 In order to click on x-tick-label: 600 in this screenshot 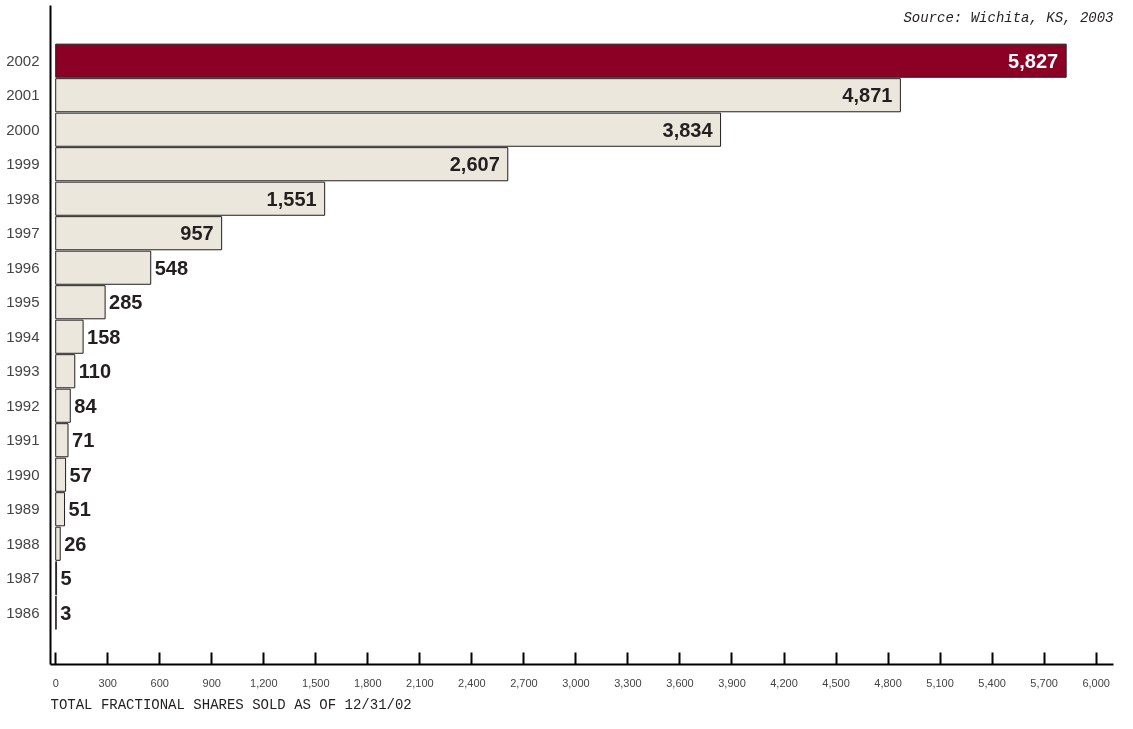, I will do `click(159, 682)`.